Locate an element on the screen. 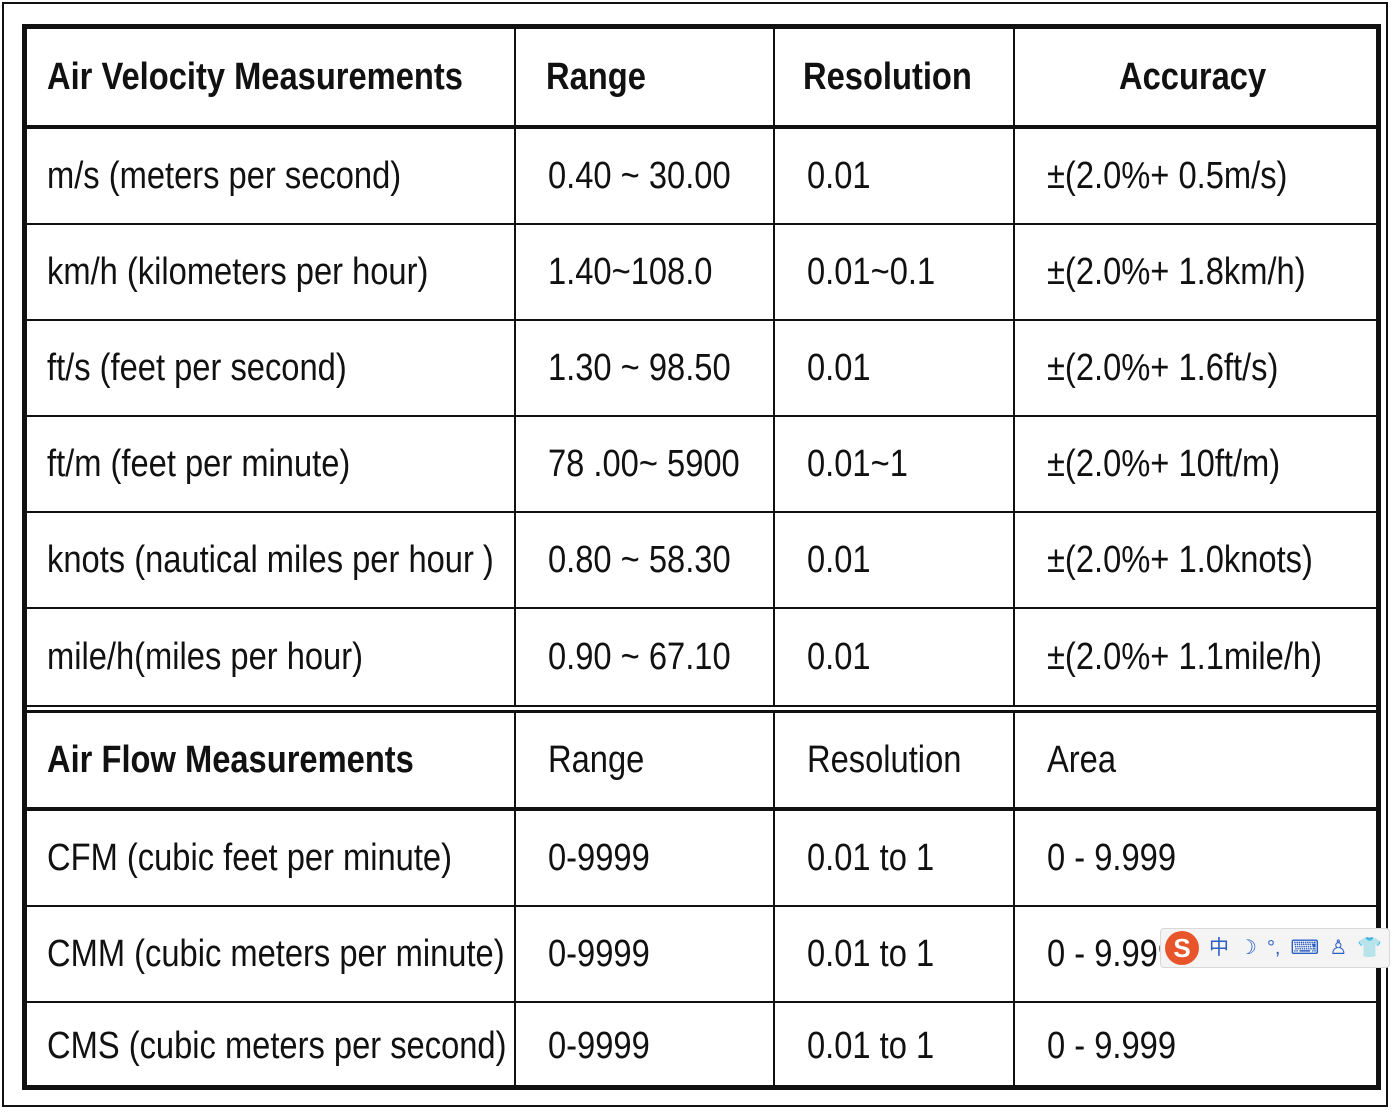 The height and width of the screenshot is (1113, 1394). flow-header-resolution: Resolution is located at coordinates (895, 760).